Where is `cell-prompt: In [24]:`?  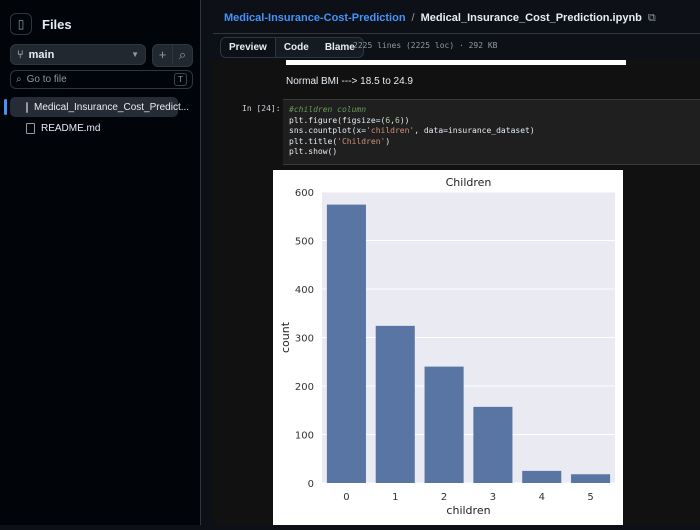
cell-prompt: In [24]: is located at coordinates (261, 108).